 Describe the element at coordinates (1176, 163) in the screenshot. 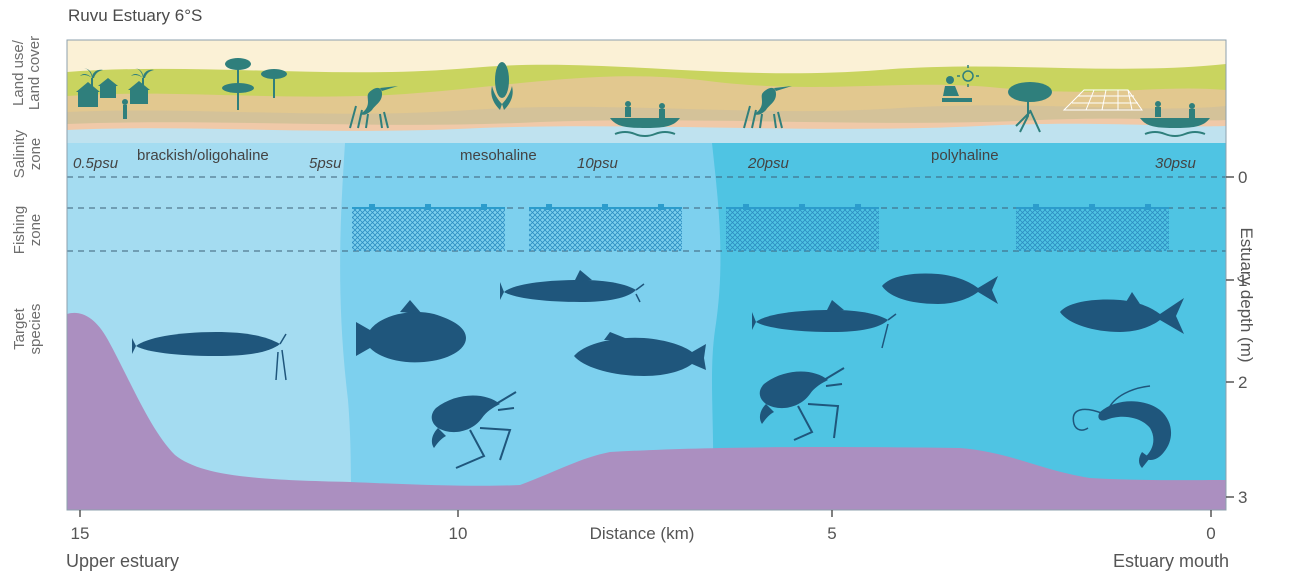

I see `psu-label: 30psu` at that location.